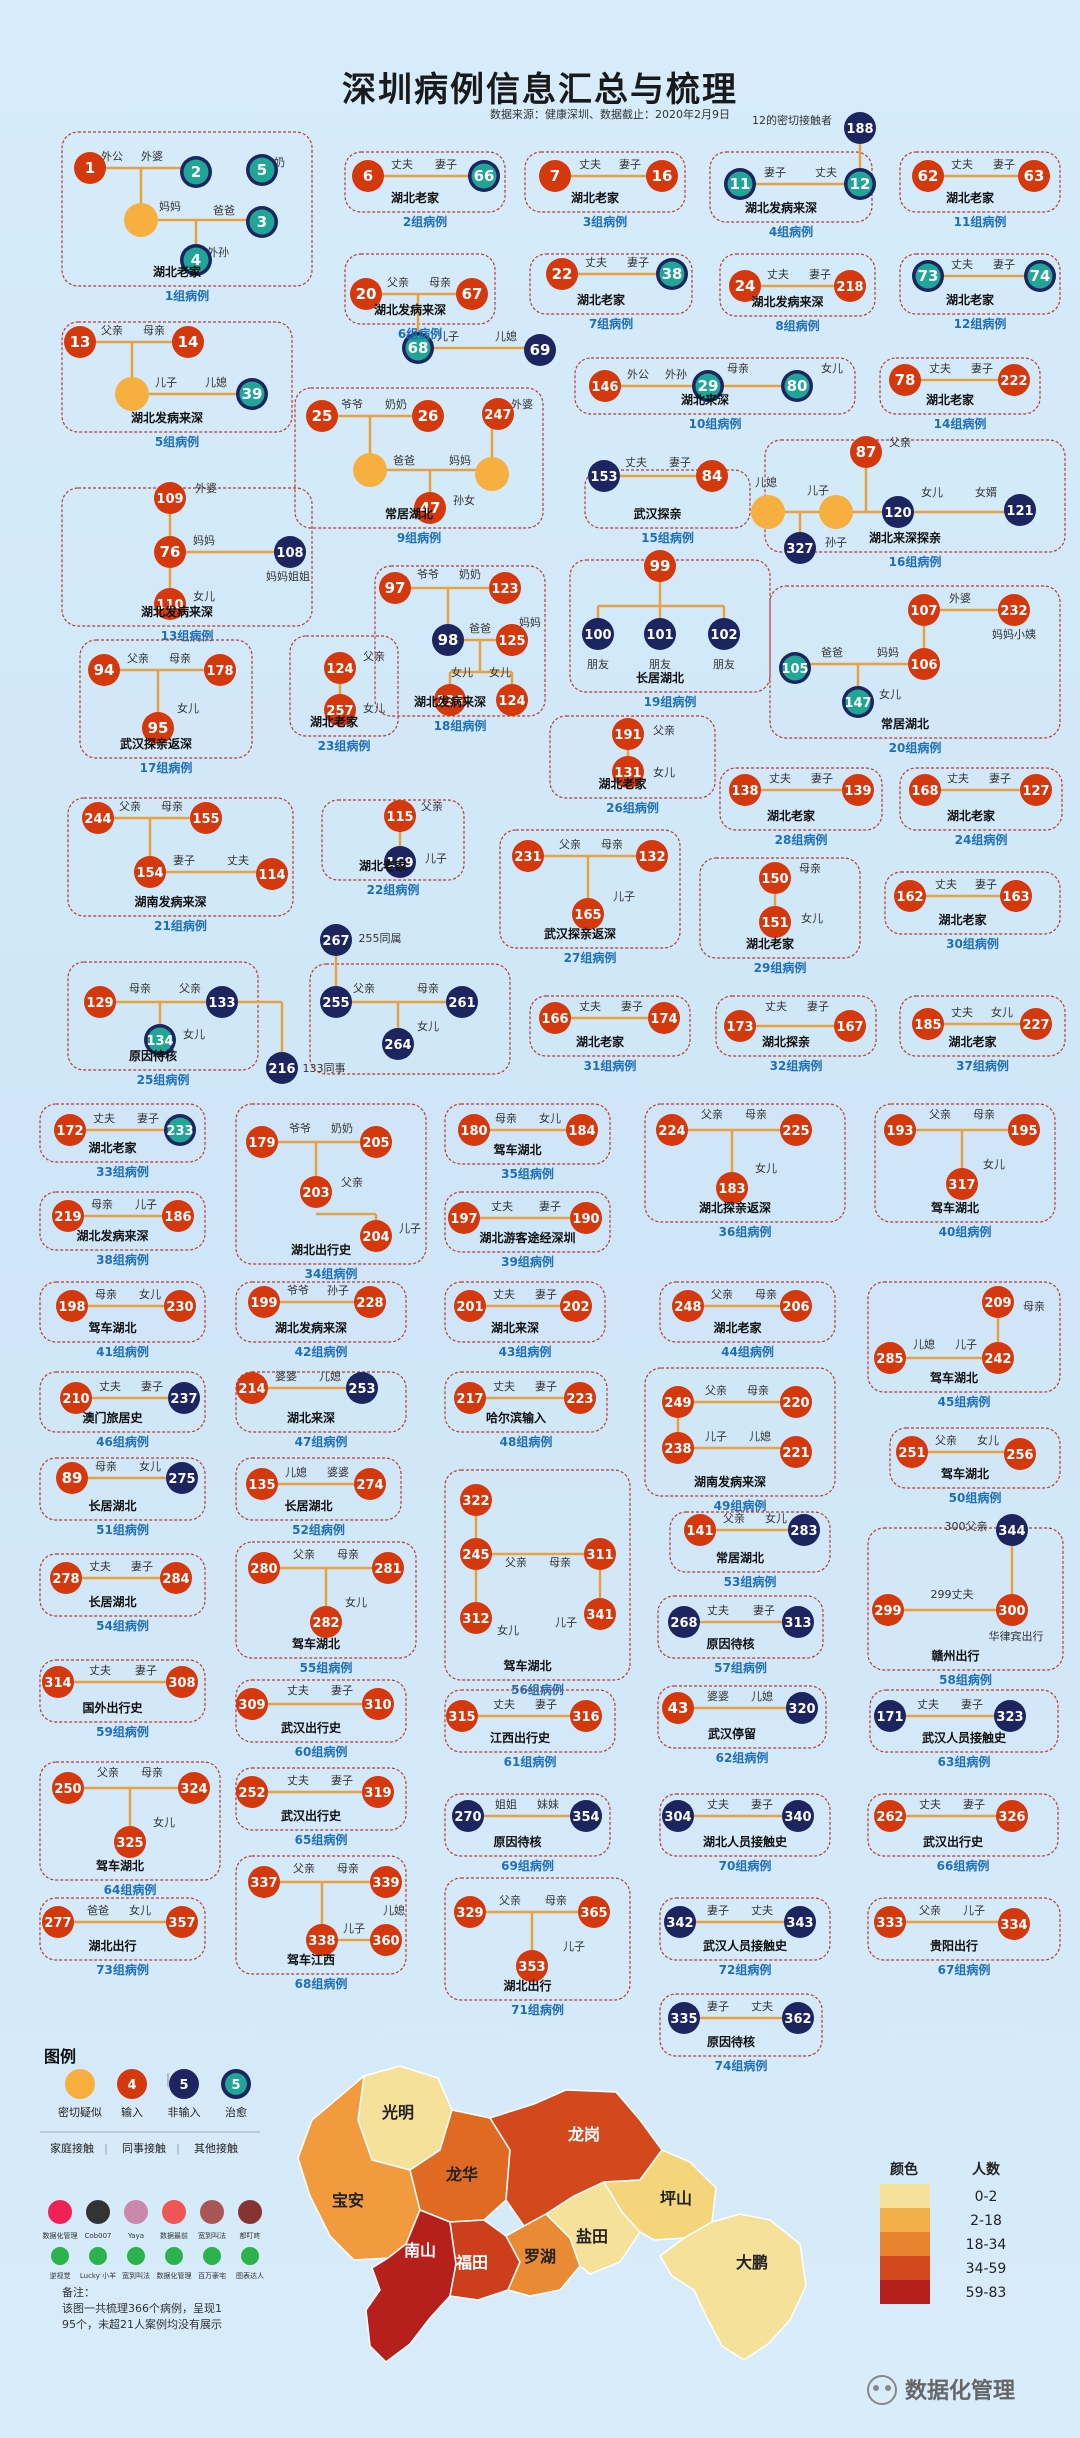 The height and width of the screenshot is (2438, 1080). Describe the element at coordinates (657, 513) in the screenshot. I see `group-place: 武汉探亲` at that location.